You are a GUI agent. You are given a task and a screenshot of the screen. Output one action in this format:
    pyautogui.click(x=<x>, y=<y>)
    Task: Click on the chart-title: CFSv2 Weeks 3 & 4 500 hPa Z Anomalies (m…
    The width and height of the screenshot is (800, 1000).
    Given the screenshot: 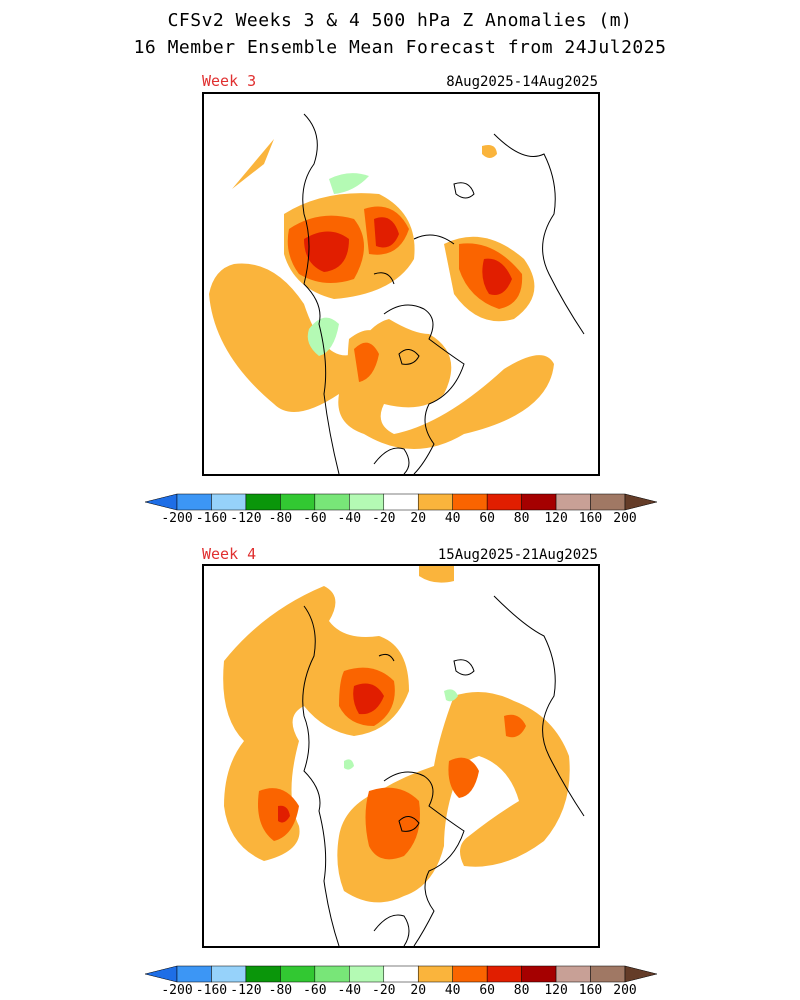 What is the action you would take?
    pyautogui.click(x=400, y=20)
    